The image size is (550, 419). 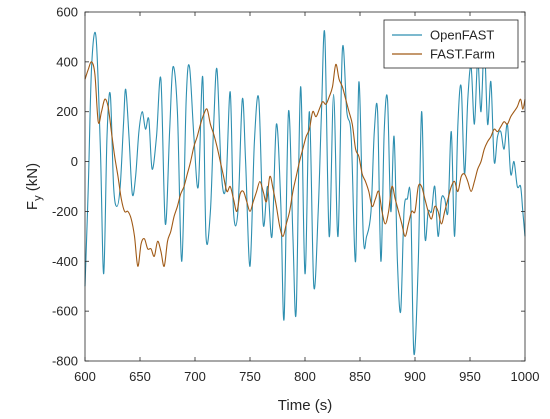 I want to click on x-axis-label: Time (s), so click(x=305, y=405).